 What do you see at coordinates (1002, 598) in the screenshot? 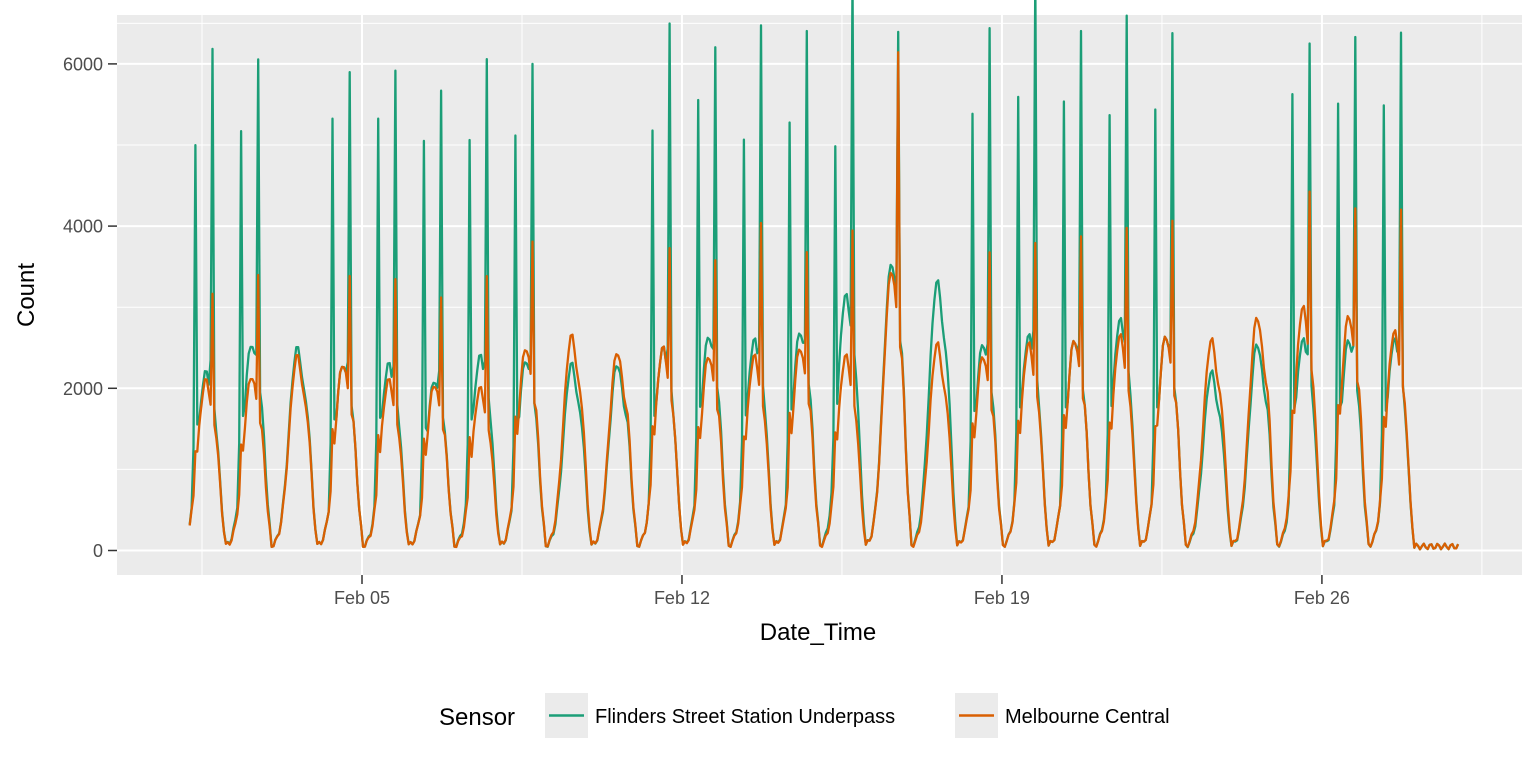
I see `x-tick-label: Feb 19` at bounding box center [1002, 598].